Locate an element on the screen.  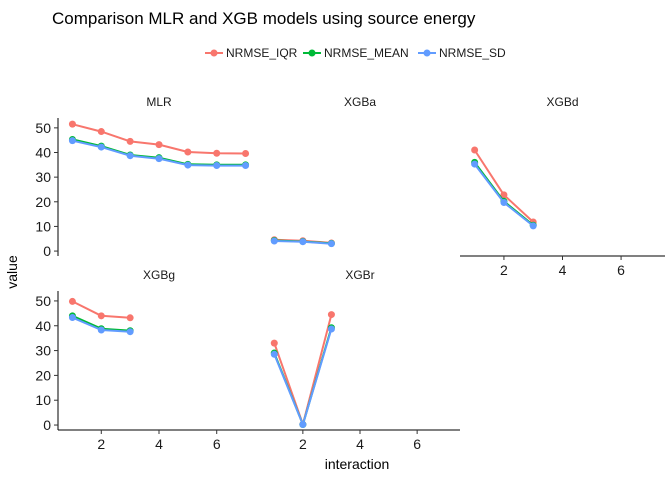
x-axis-label: interaction is located at coordinates (357, 464).